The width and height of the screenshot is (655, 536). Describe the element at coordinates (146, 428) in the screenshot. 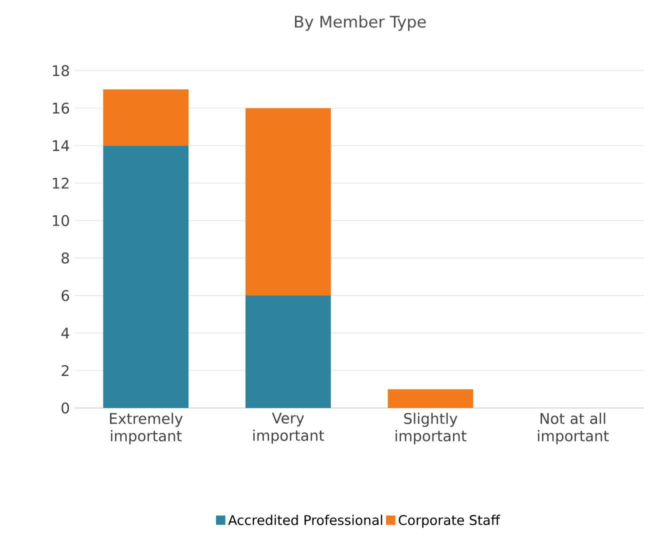

I see `x-tick-label: Extremely important` at that location.